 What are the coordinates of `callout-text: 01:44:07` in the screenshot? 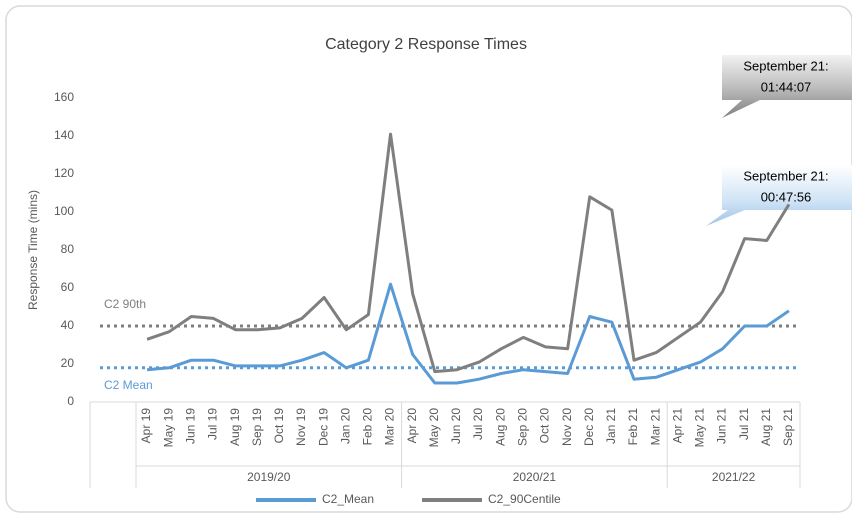 It's located at (786, 86).